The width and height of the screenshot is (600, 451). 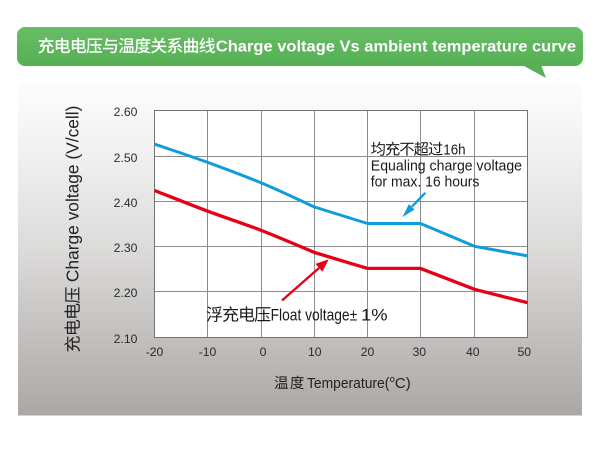 What do you see at coordinates (126, 339) in the screenshot?
I see `svg-text: 2.10` at bounding box center [126, 339].